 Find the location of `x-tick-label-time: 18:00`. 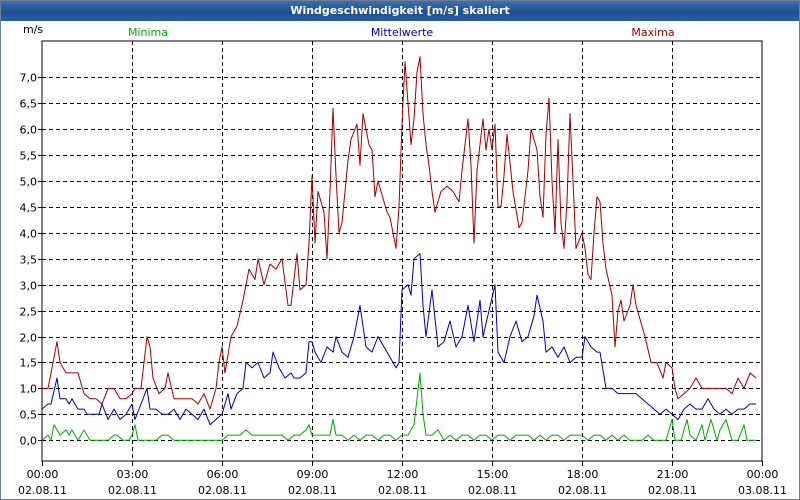

x-tick-label-time: 18:00 is located at coordinates (583, 474).